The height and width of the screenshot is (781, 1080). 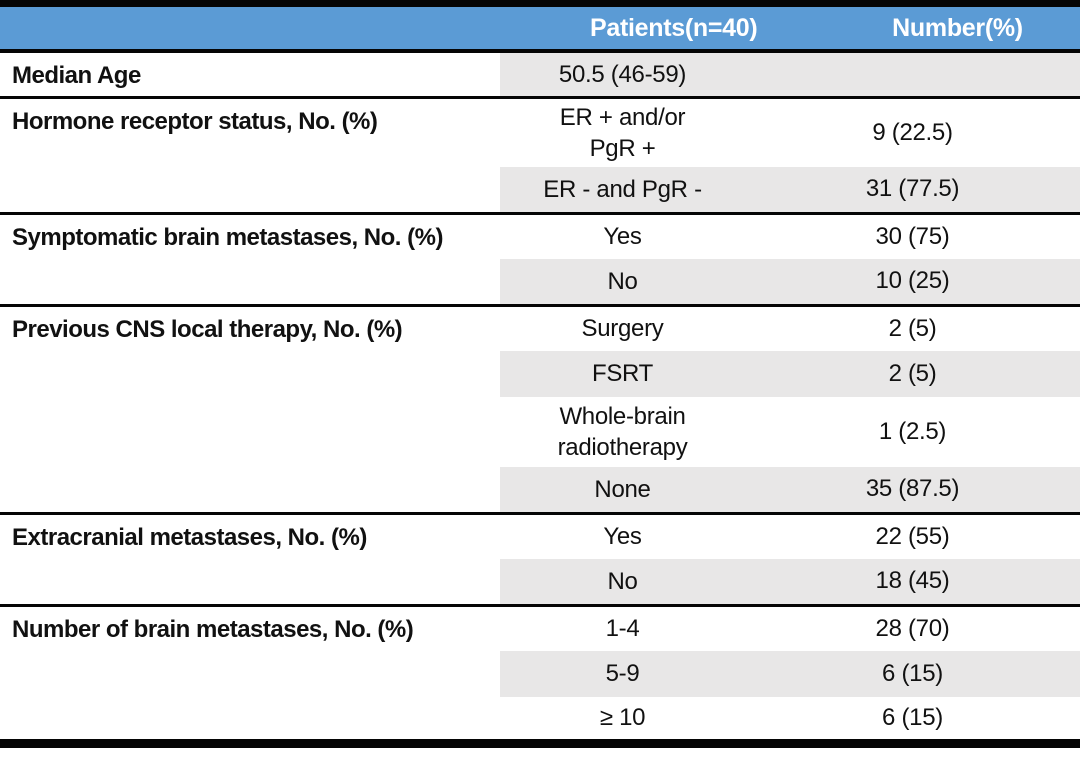 What do you see at coordinates (250, 75) in the screenshot?
I see `row-label-median-age: Median Age` at bounding box center [250, 75].